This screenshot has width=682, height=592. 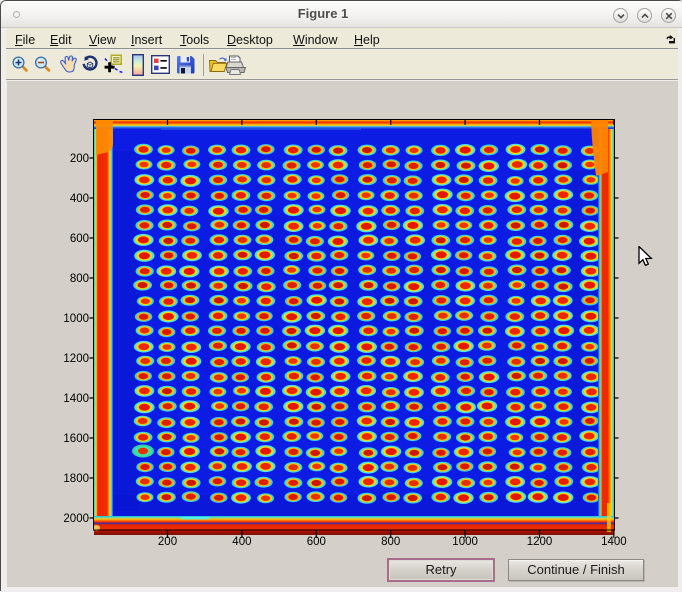 What do you see at coordinates (76, 439) in the screenshot?
I see `svg-text: 1600` at bounding box center [76, 439].